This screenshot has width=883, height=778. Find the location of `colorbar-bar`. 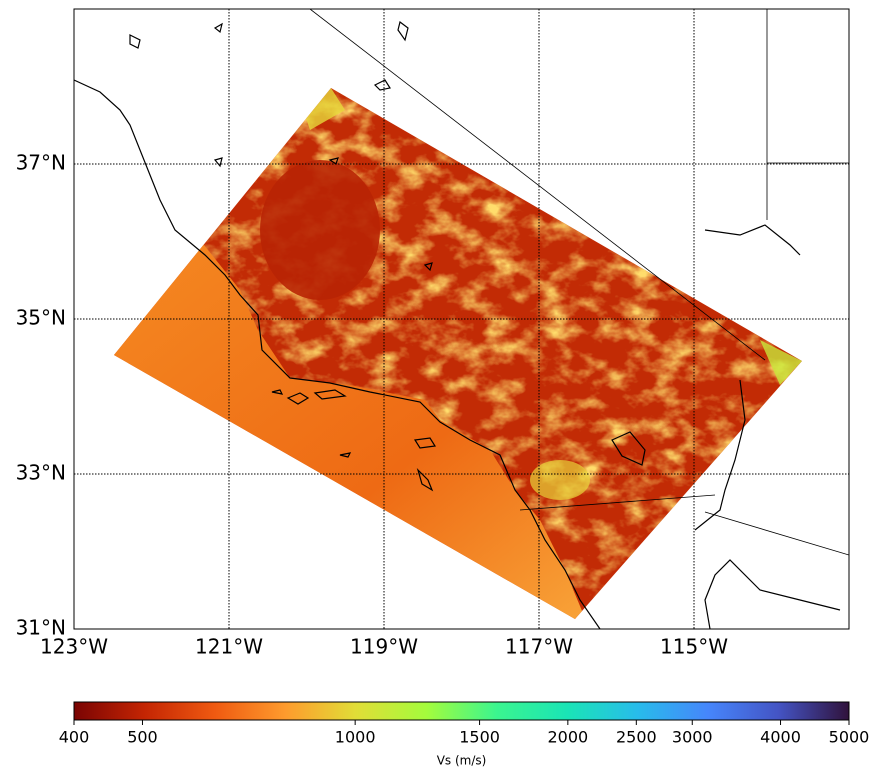

colorbar-bar is located at coordinates (461, 711).